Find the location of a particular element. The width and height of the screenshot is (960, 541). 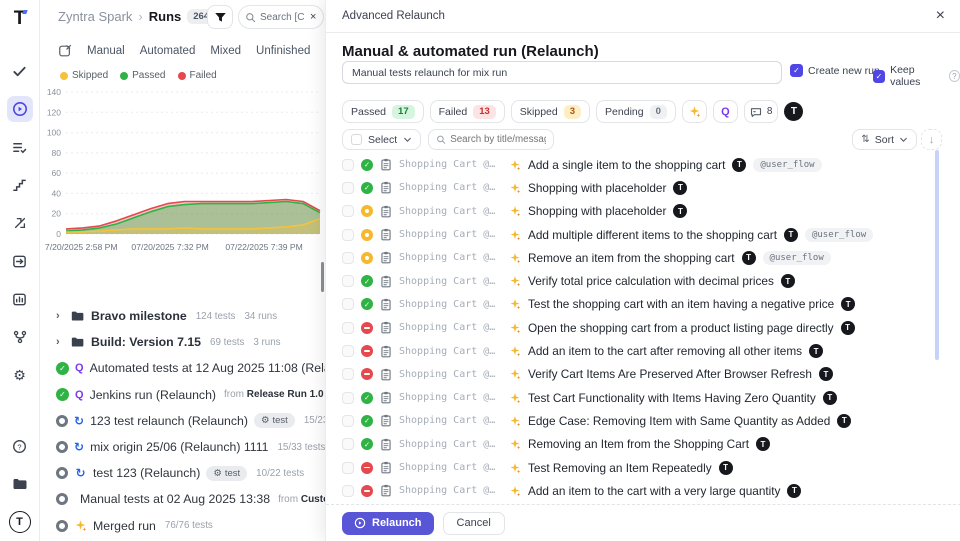

status-filter-skipped: Skipped 3 is located at coordinates (550, 111).